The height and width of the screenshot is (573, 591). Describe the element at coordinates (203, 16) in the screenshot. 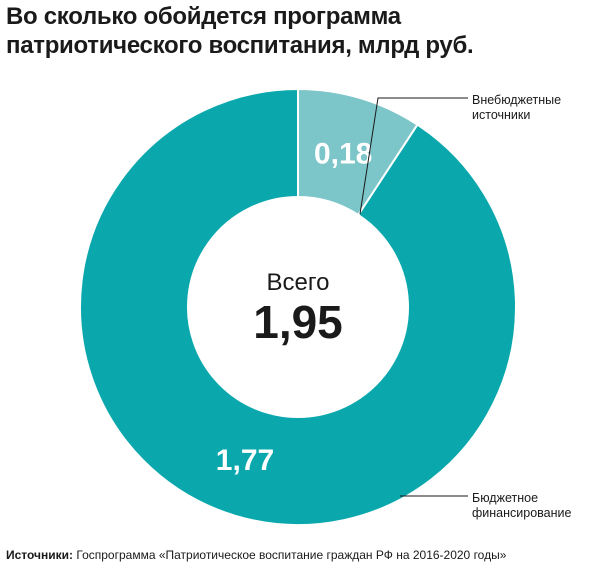

I see `chart-title-line-1: Во сколько обойдется программа` at that location.